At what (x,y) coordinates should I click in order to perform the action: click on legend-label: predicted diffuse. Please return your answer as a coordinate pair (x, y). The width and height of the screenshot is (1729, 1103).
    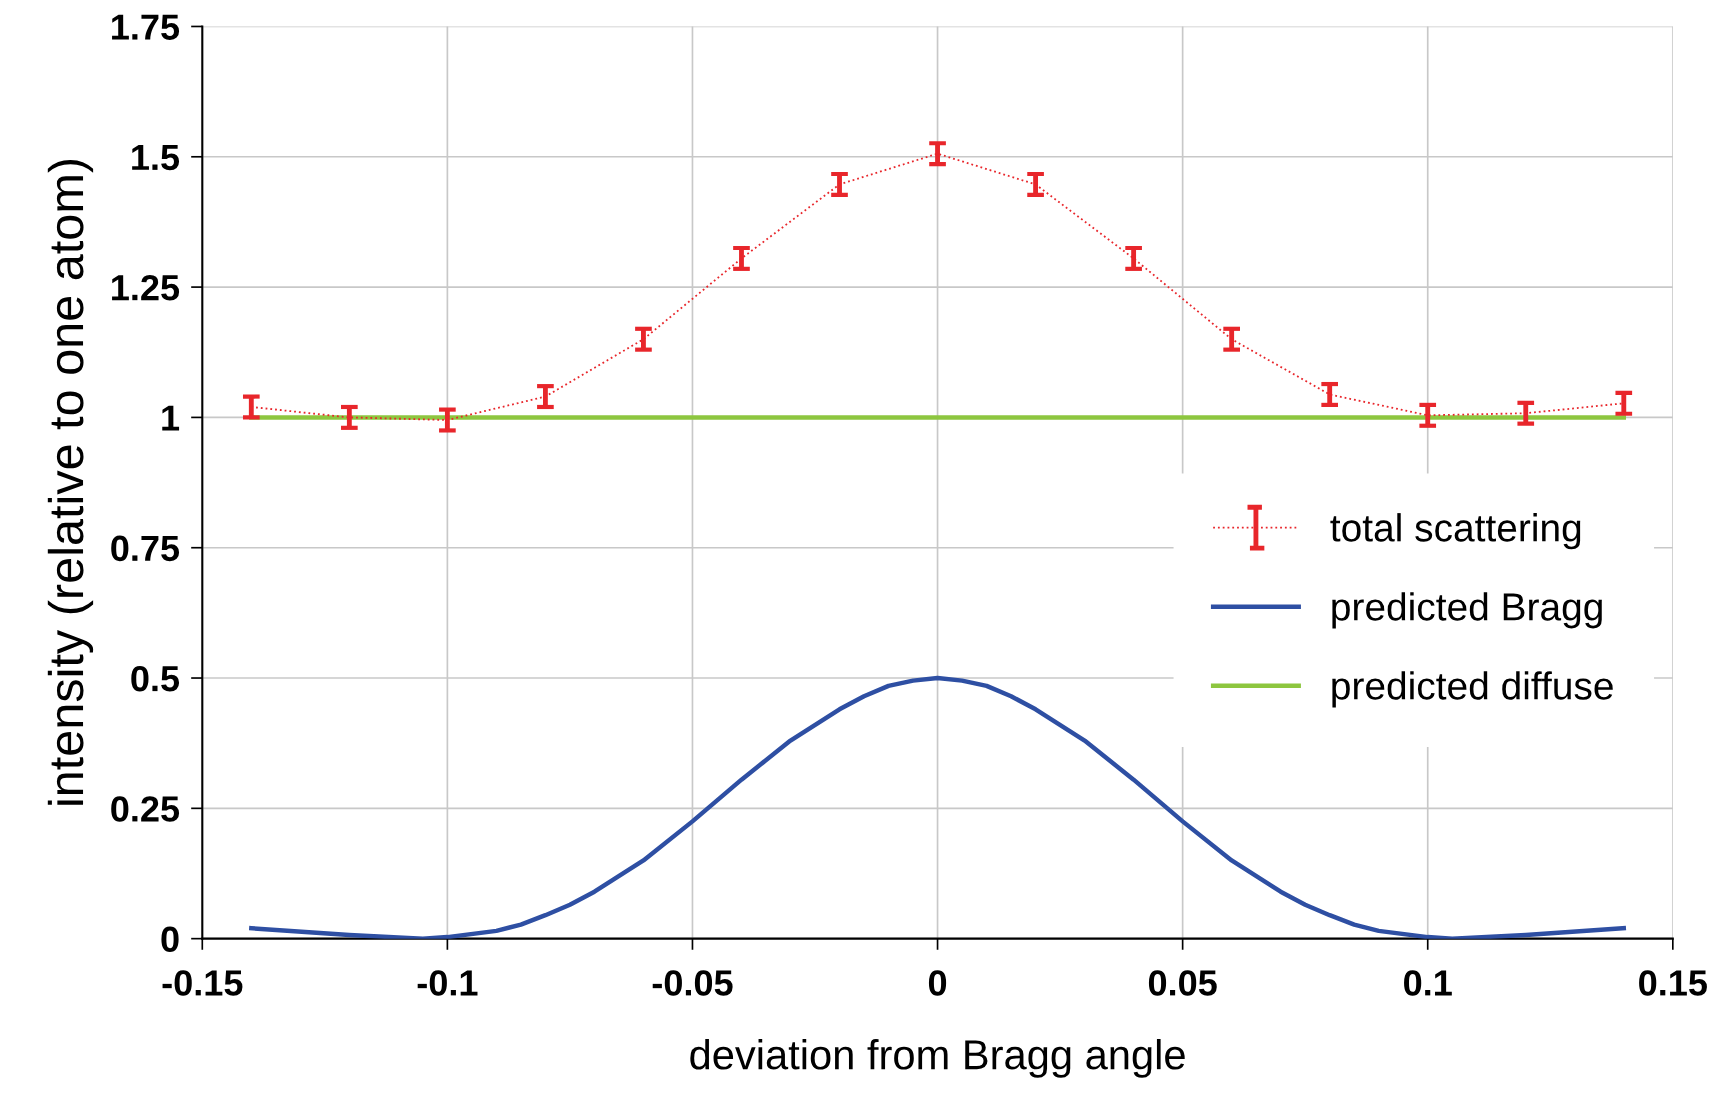
    Looking at the image, I should click on (1472, 689).